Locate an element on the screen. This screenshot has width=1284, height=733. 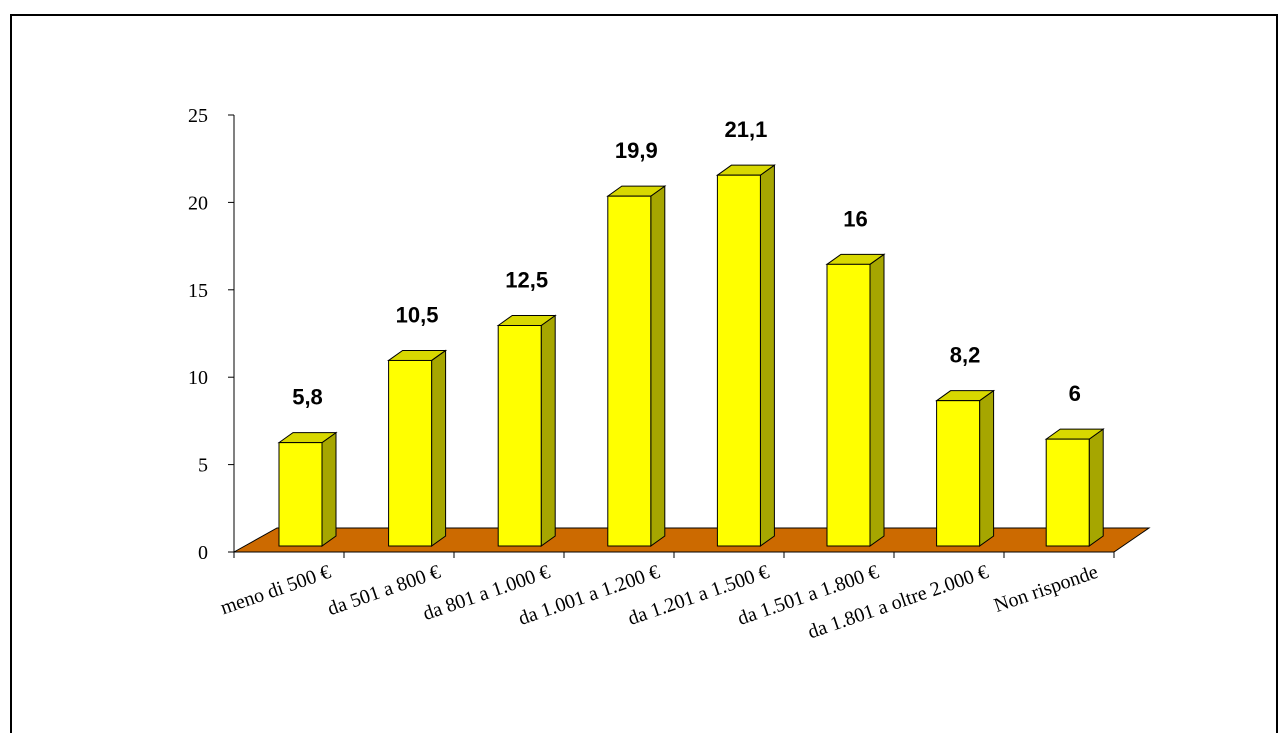
category-label: meno di 500 € is located at coordinates (276, 590).